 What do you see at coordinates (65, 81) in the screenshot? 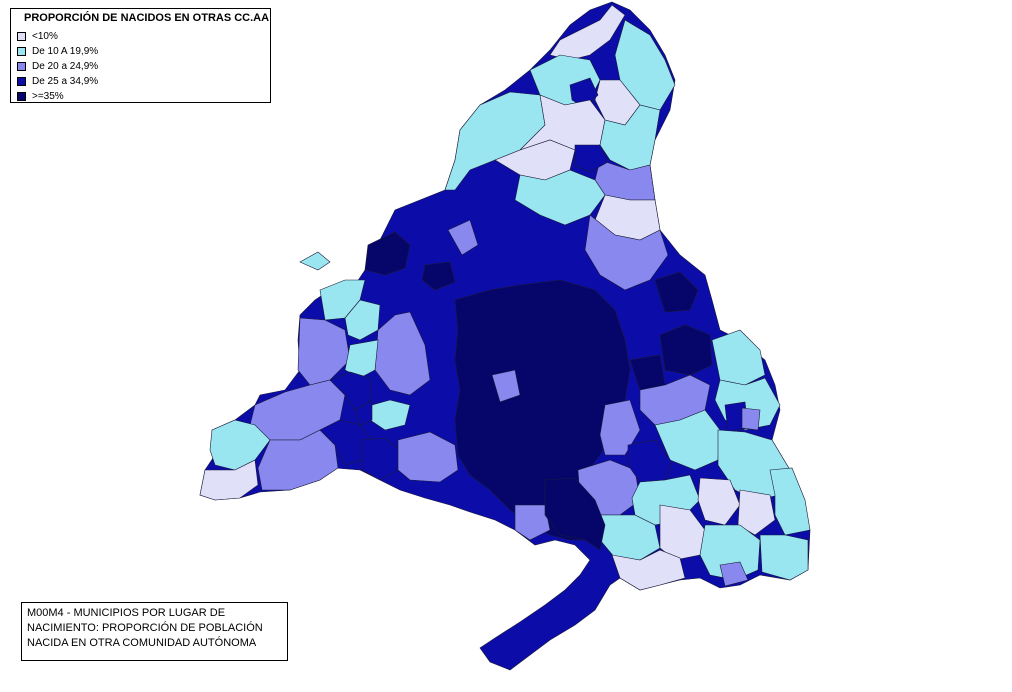
I see `legend-label: De 25 a 34,9%` at bounding box center [65, 81].